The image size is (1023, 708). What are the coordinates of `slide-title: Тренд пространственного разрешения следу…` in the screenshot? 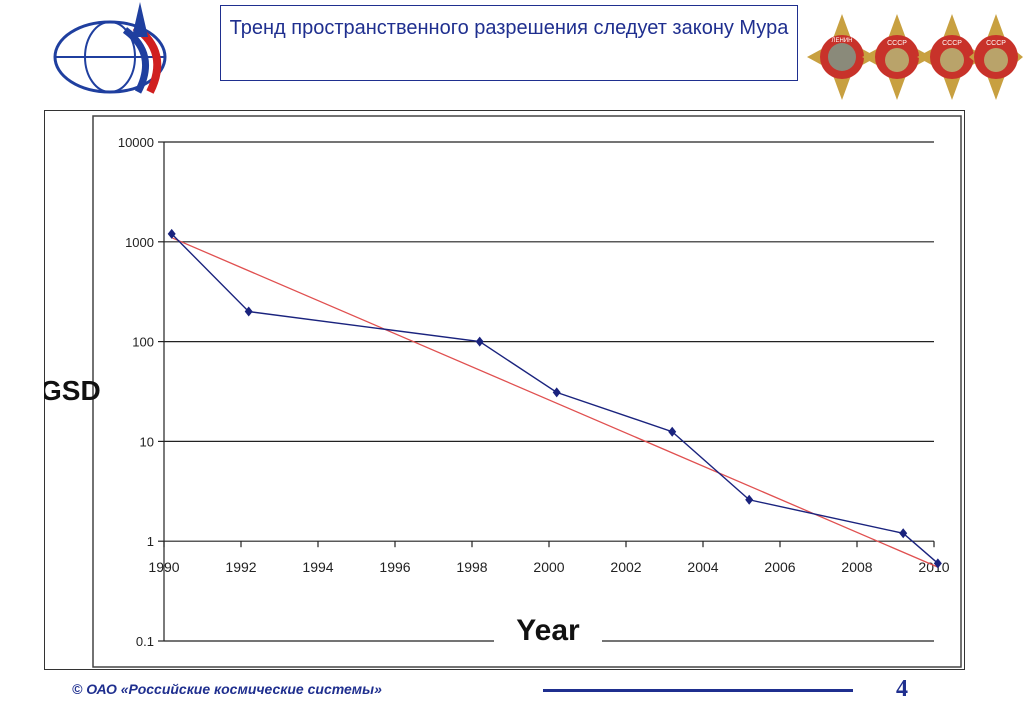 It's located at (509, 43).